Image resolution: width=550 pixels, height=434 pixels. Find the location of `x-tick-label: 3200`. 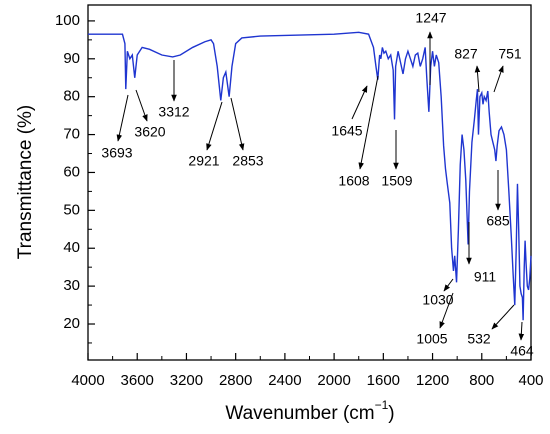

x-tick-label: 3200 is located at coordinates (186, 380).